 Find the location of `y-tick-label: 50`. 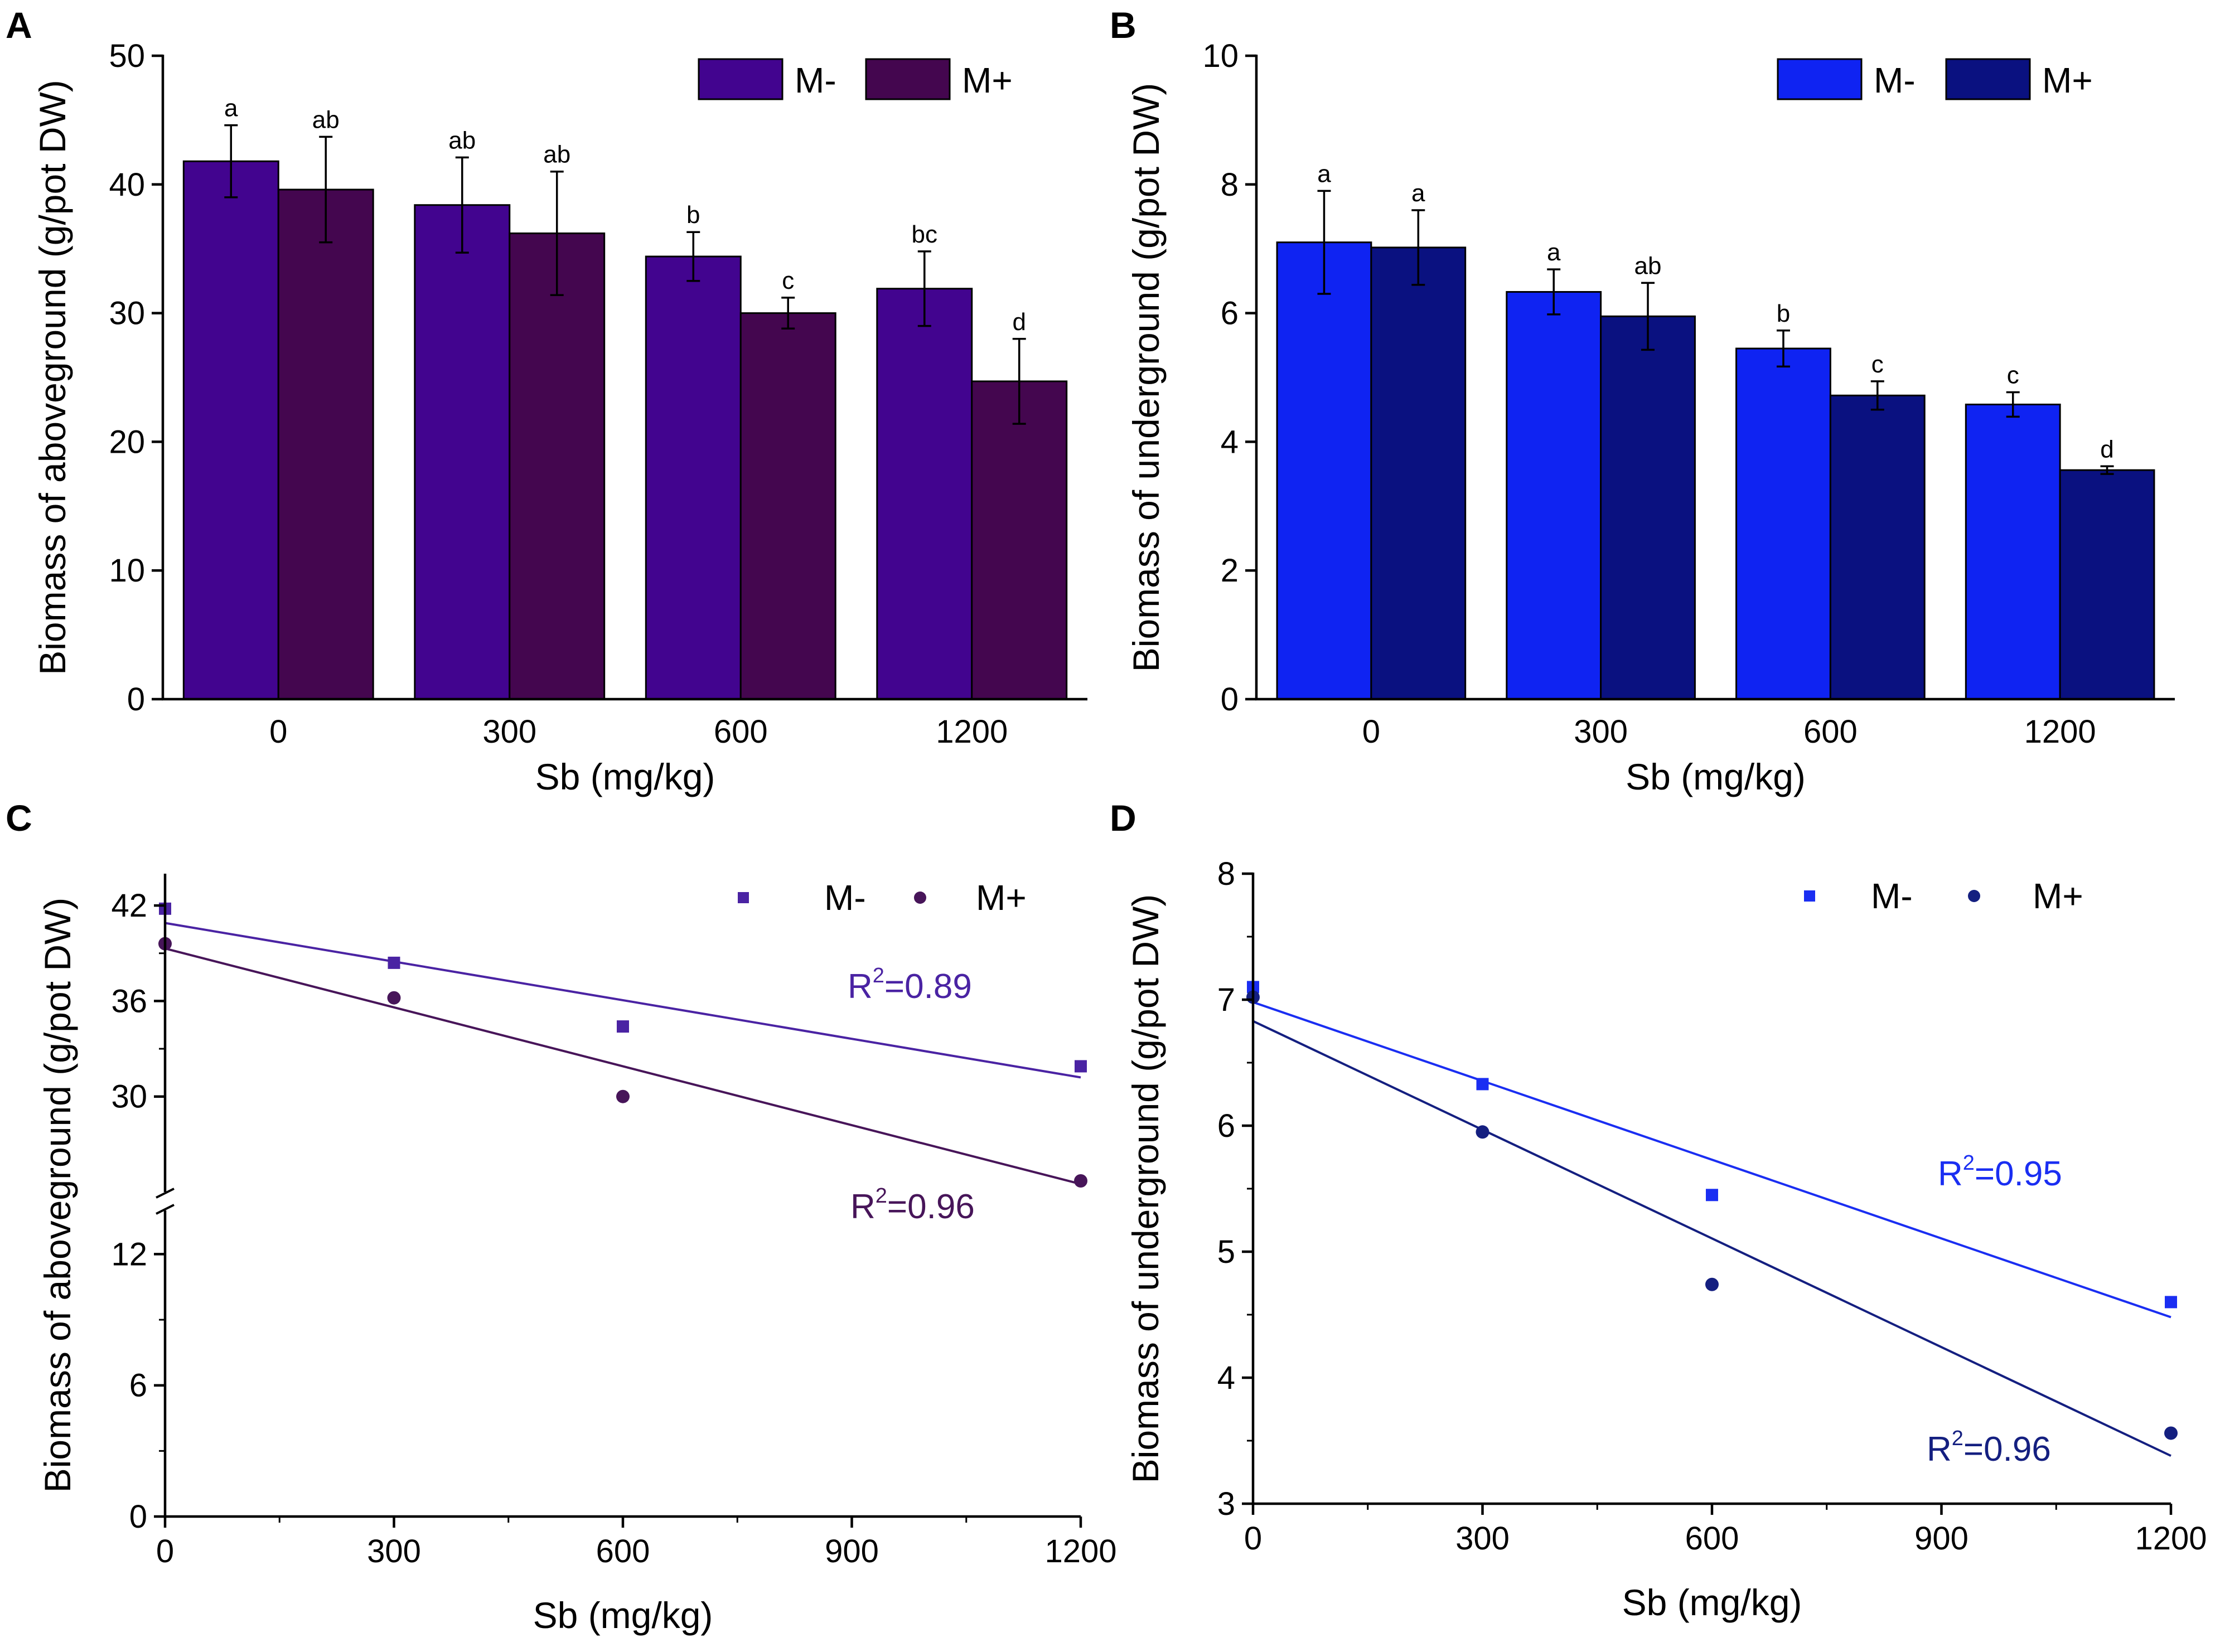

y-tick-label: 50 is located at coordinates (127, 56).